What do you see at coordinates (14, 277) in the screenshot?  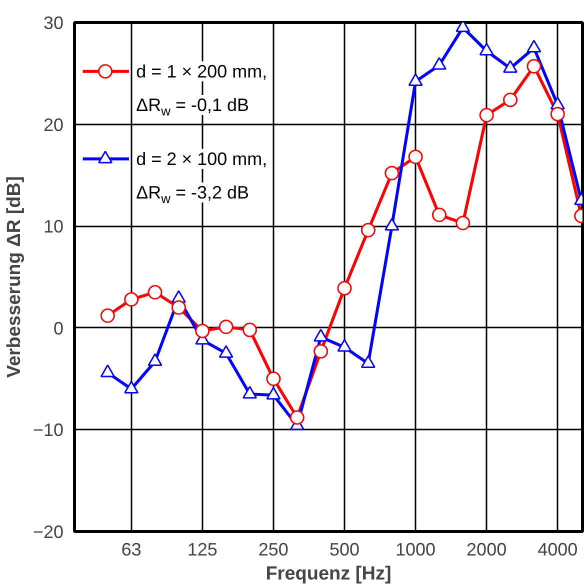 I see `y-axis-title: Verbesserung ΔR [dB]` at bounding box center [14, 277].